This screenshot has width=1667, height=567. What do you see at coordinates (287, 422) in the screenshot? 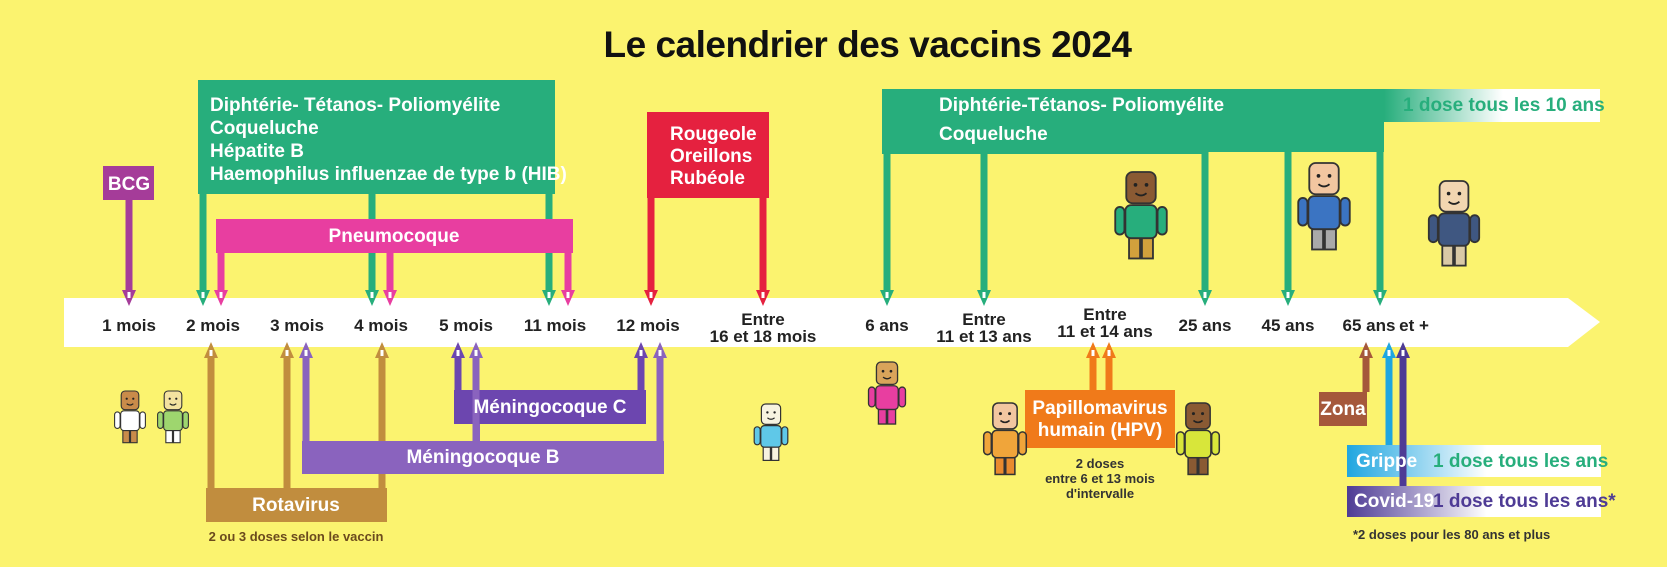
I see `rotavirus-pin-3m` at bounding box center [287, 422].